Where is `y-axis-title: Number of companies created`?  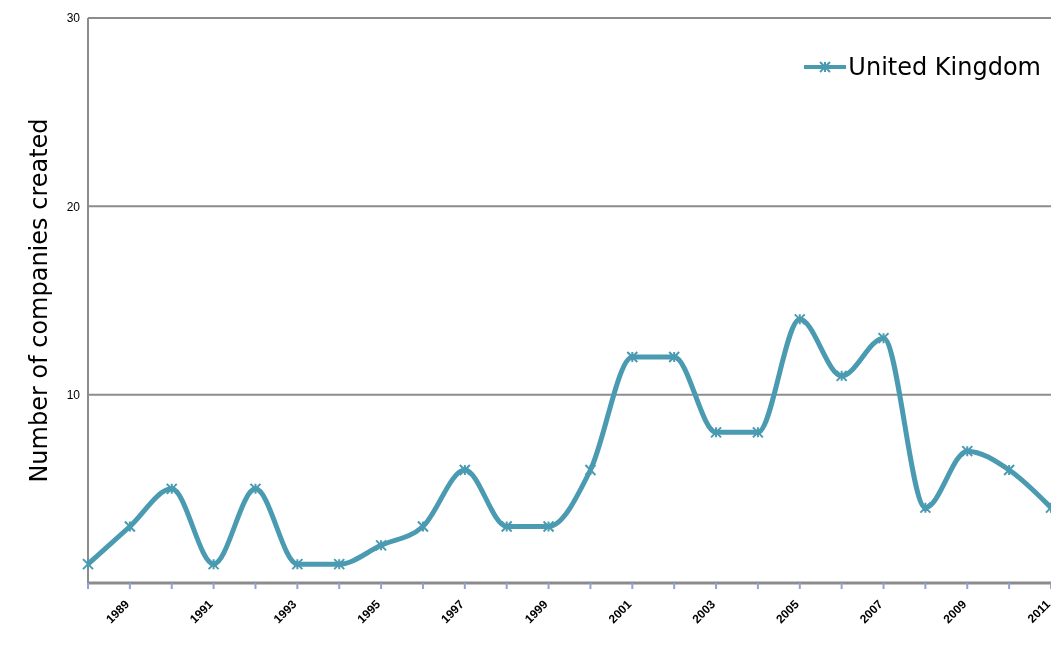
y-axis-title: Number of companies created is located at coordinates (38, 300).